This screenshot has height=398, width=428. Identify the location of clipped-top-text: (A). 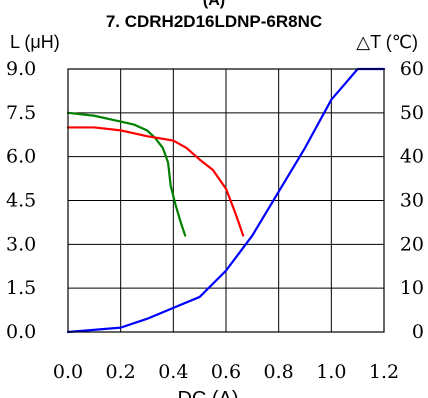
(214, 4).